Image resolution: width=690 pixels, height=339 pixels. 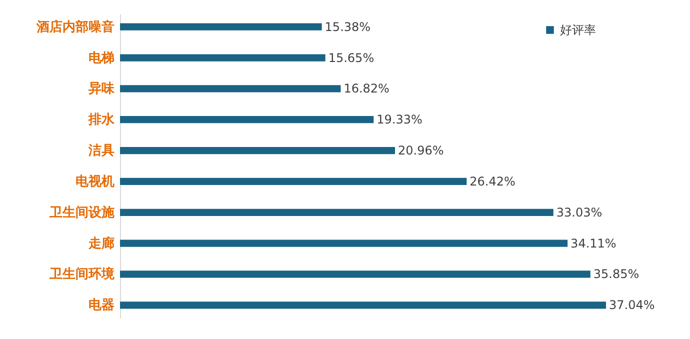 I want to click on data-label: 16.82%, so click(x=367, y=89).